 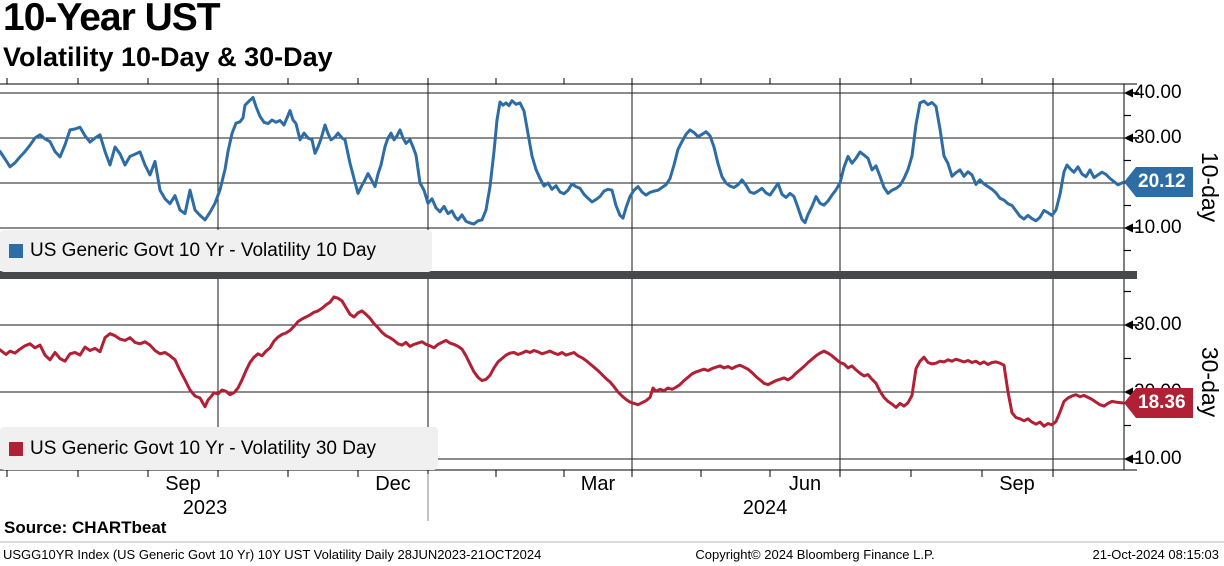 I want to click on last-value-badge-30-day: 18.36, so click(x=1158, y=402).